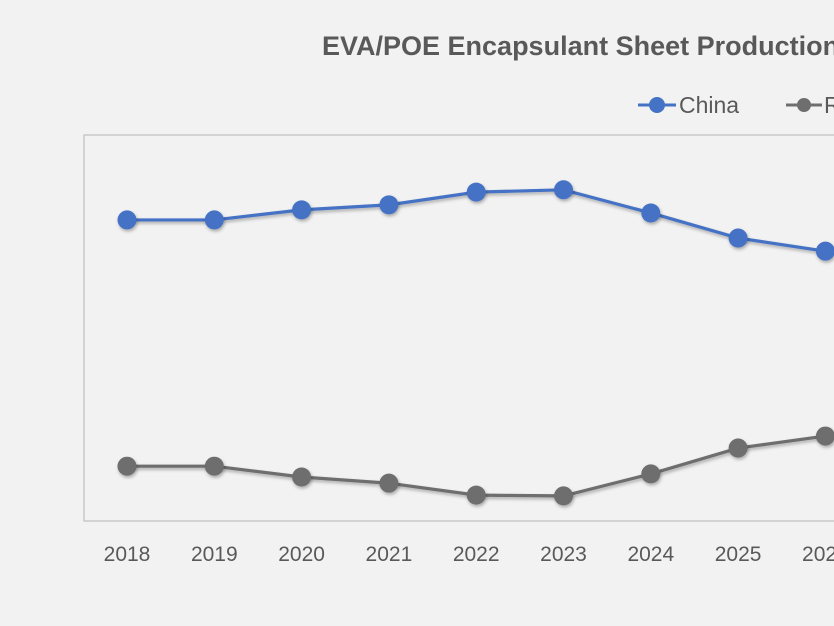 Image resolution: width=834 pixels, height=626 pixels. Describe the element at coordinates (476, 495) in the screenshot. I see `data-point-r-2022` at that location.